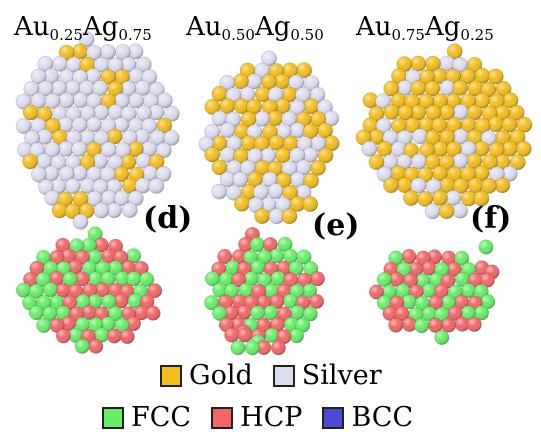 The image size is (541, 434). Describe the element at coordinates (283, 375) in the screenshot. I see `silver-swatch` at that location.